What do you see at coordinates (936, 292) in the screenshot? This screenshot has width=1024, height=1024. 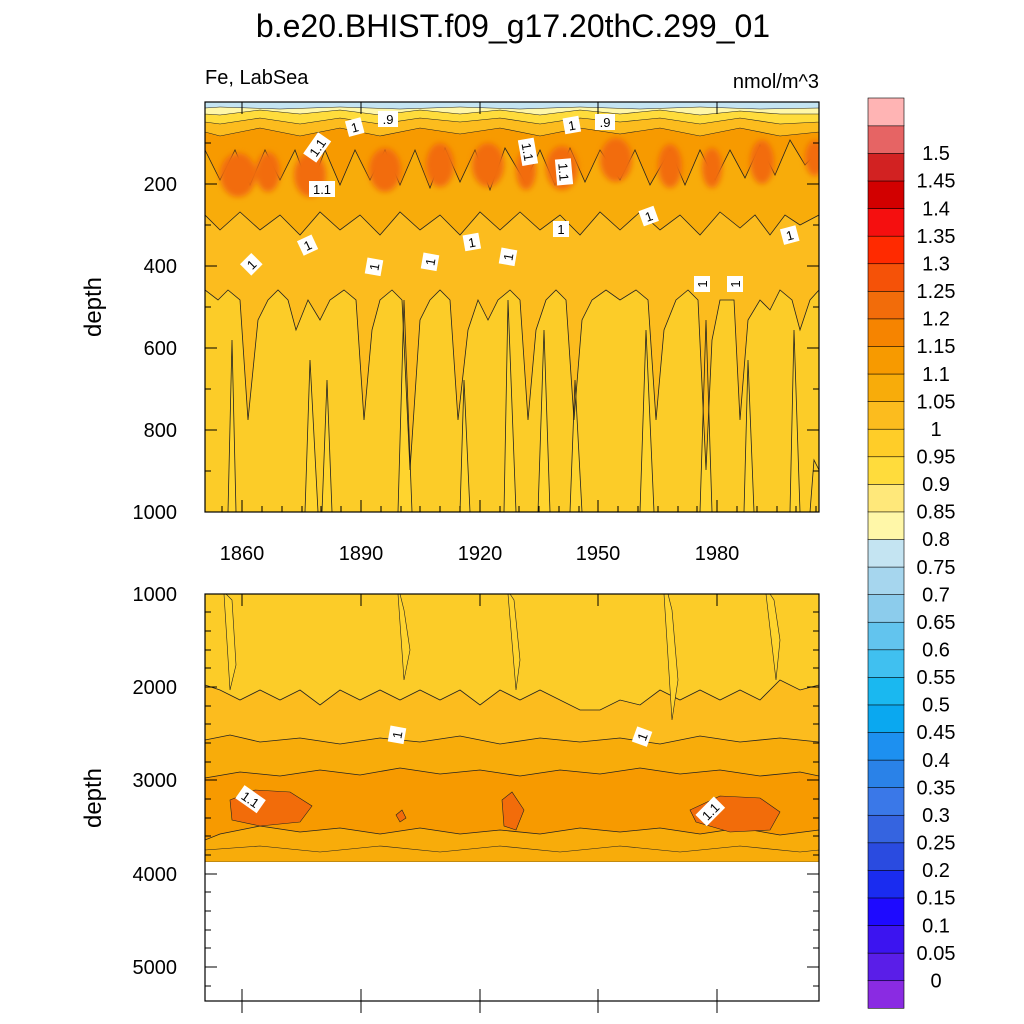 I see `colorbar-level-label: 1.25` at bounding box center [936, 292].